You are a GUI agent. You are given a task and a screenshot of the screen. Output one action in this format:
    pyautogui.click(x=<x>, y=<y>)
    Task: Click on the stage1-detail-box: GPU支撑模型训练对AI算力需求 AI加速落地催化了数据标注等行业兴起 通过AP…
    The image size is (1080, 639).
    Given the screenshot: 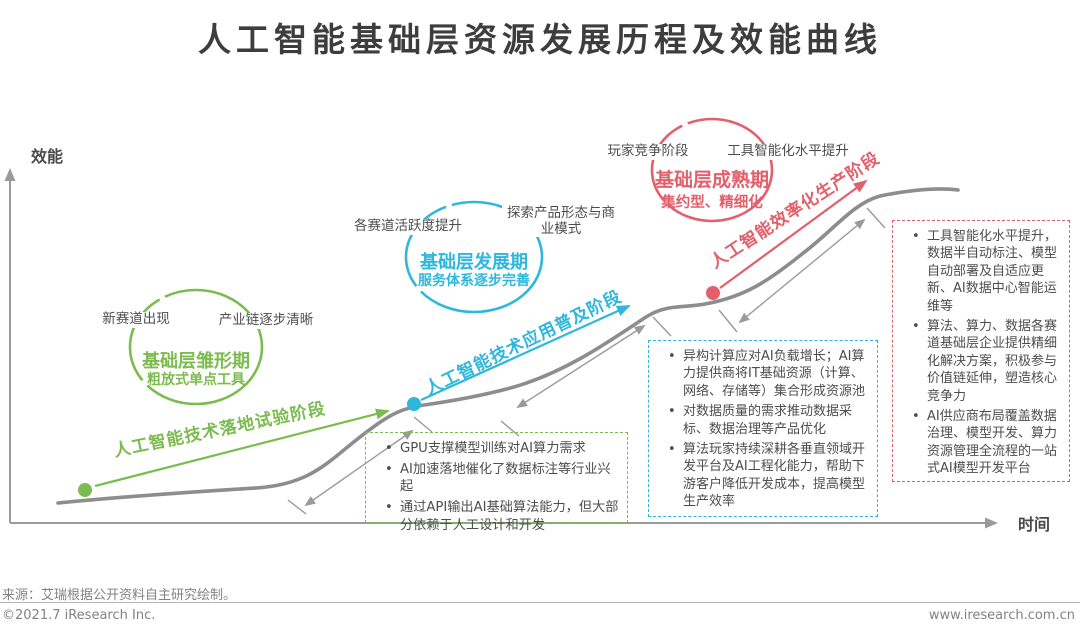 What is the action you would take?
    pyautogui.click(x=496, y=482)
    